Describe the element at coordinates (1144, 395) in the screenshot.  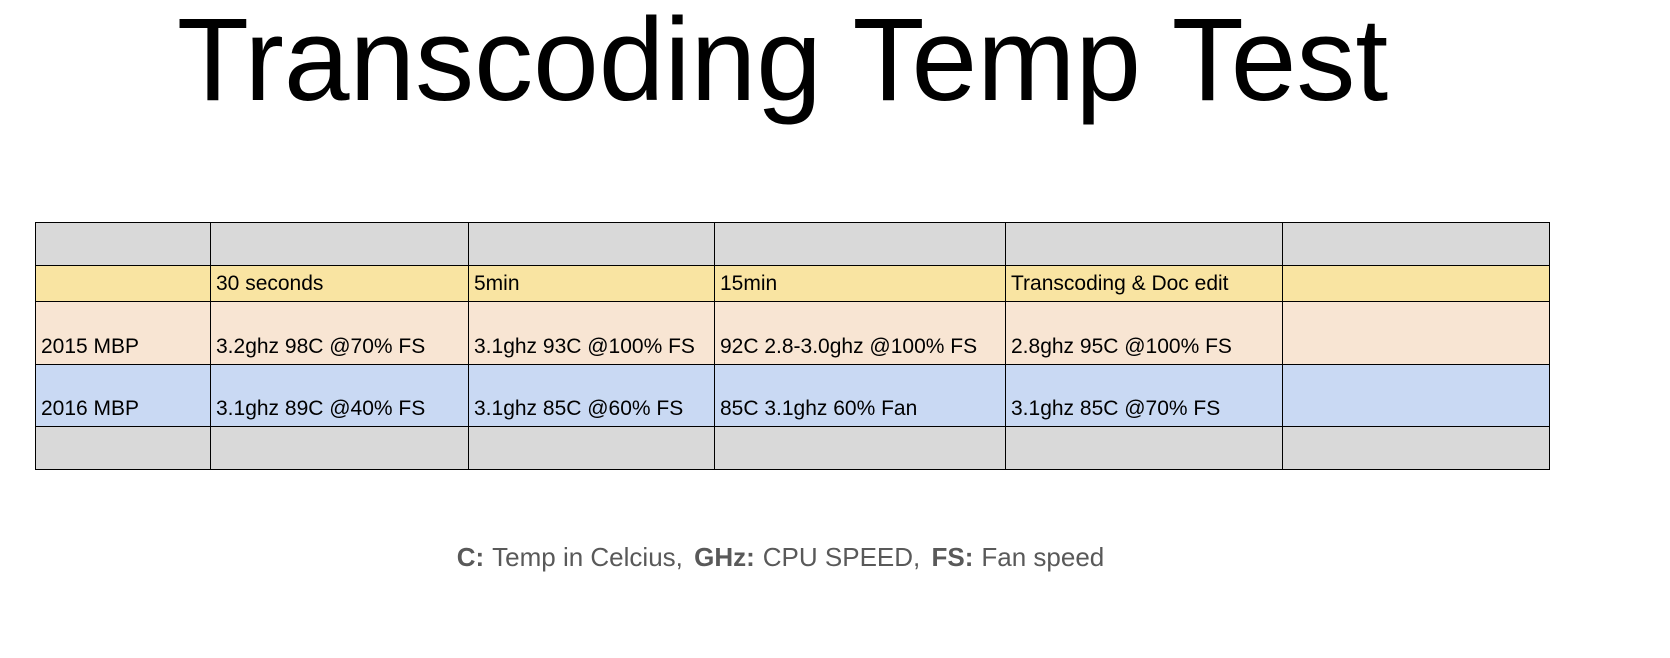
I see `cell: 3.1ghz 85C @70% FS` at that location.